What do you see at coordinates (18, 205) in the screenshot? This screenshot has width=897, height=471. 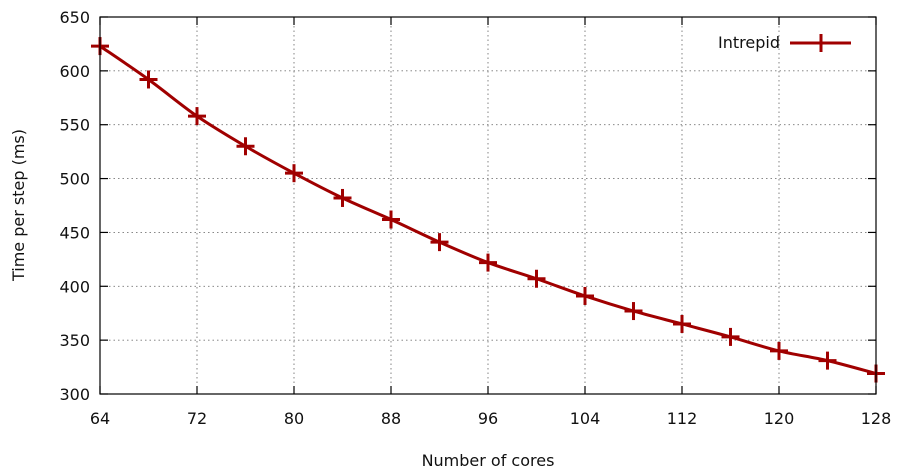 I see `y-axis-title: Time per step (ms)` at bounding box center [18, 205].